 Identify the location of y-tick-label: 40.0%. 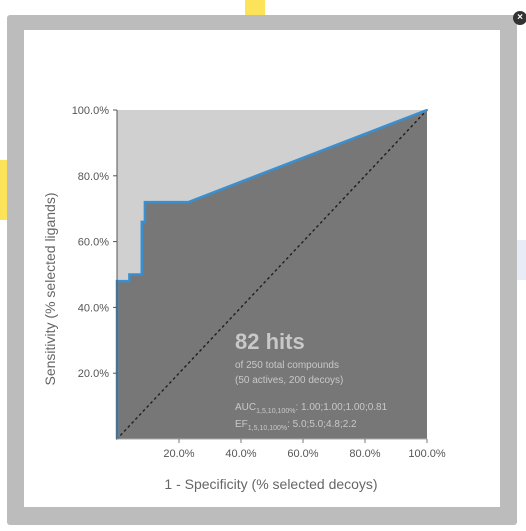
(93, 308).